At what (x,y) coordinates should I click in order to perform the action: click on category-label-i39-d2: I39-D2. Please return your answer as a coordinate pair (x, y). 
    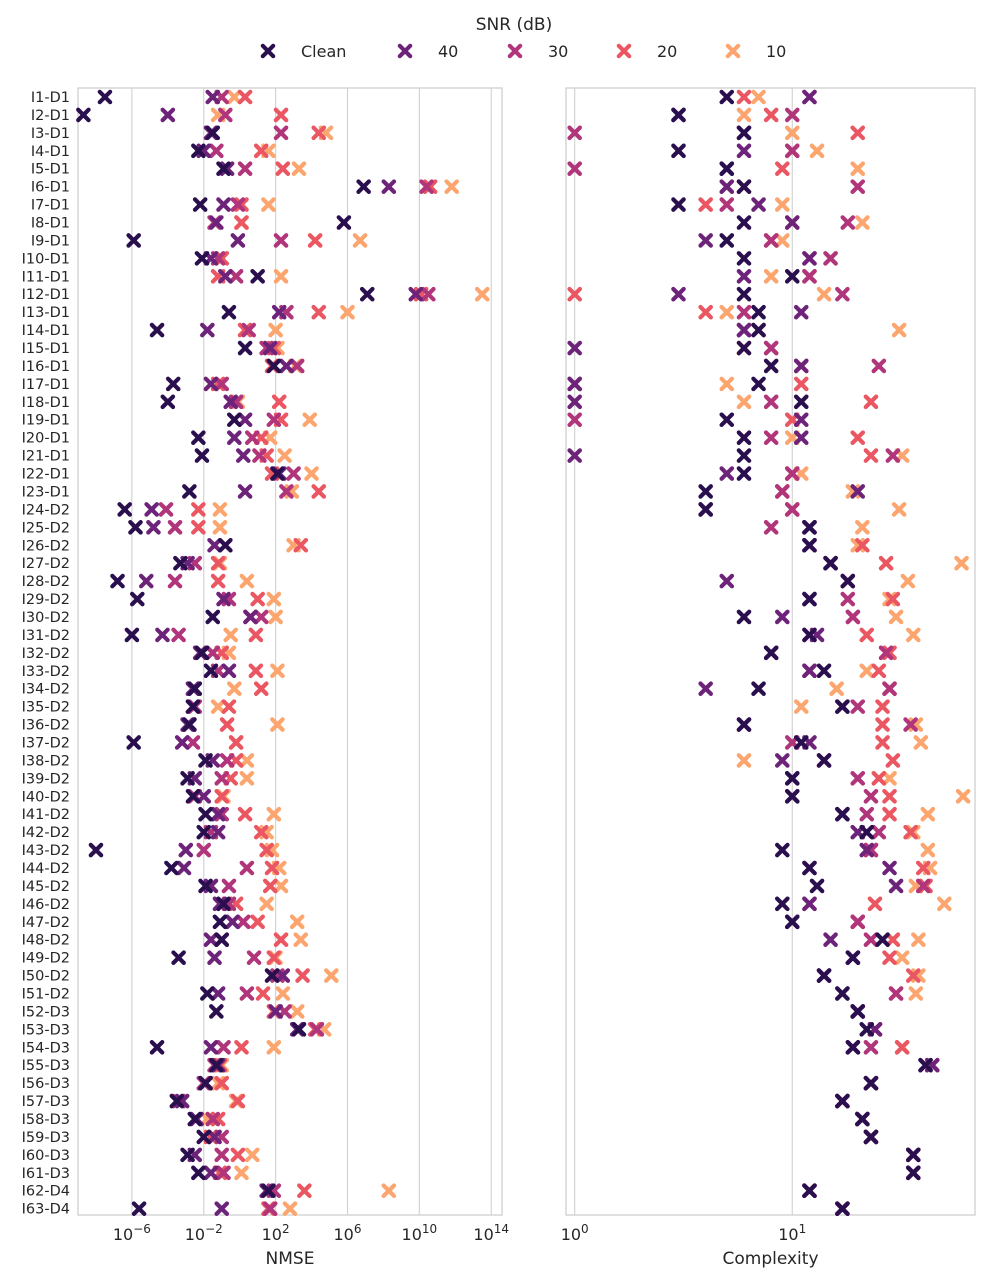
    Looking at the image, I should click on (46, 779).